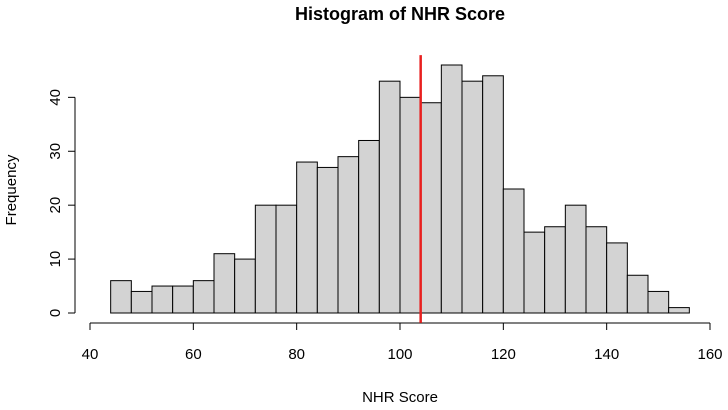 This screenshot has width=728, height=410. Describe the element at coordinates (399, 354) in the screenshot. I see `x-tick-label: 100` at that location.